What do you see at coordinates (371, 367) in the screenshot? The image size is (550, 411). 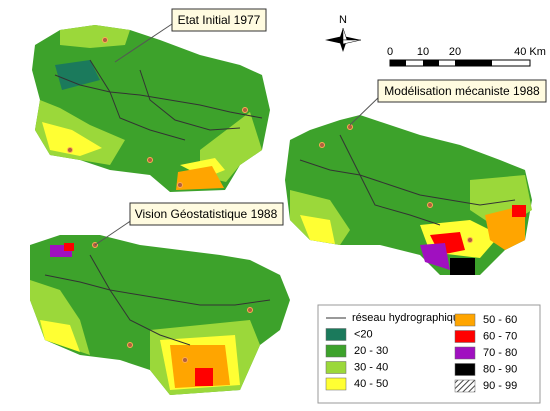 I see `legend-label: 30 - 40` at bounding box center [371, 367].